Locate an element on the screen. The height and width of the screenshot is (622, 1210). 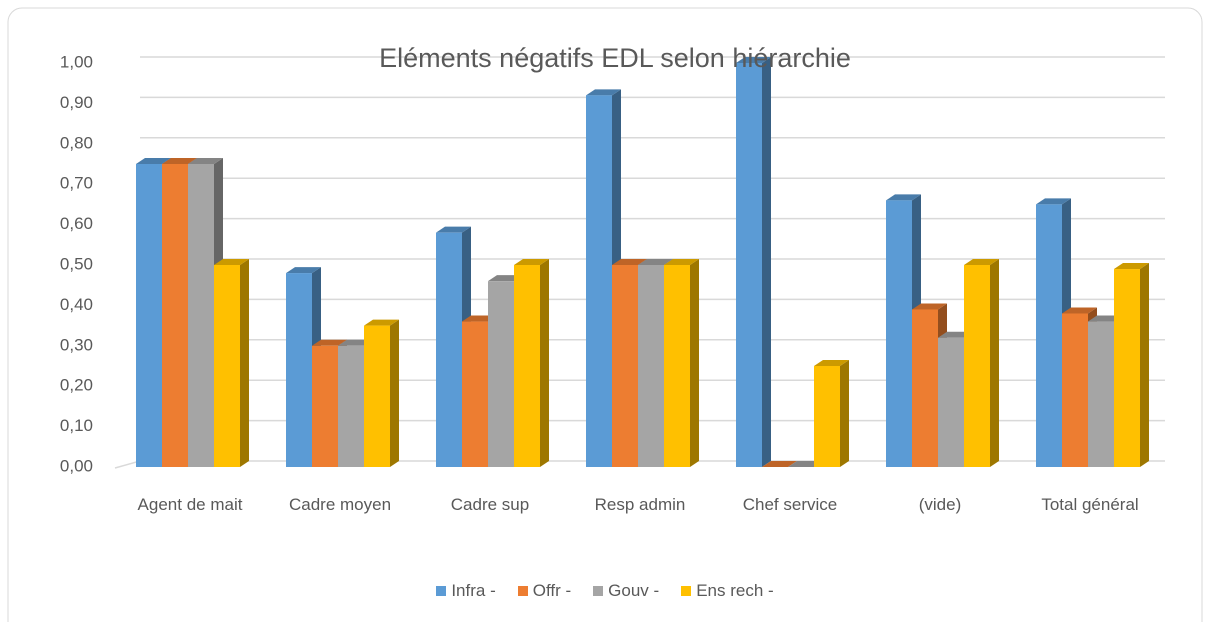
legend: Infra - Offr - Gouv - Ens rech - is located at coordinates (605, 591).